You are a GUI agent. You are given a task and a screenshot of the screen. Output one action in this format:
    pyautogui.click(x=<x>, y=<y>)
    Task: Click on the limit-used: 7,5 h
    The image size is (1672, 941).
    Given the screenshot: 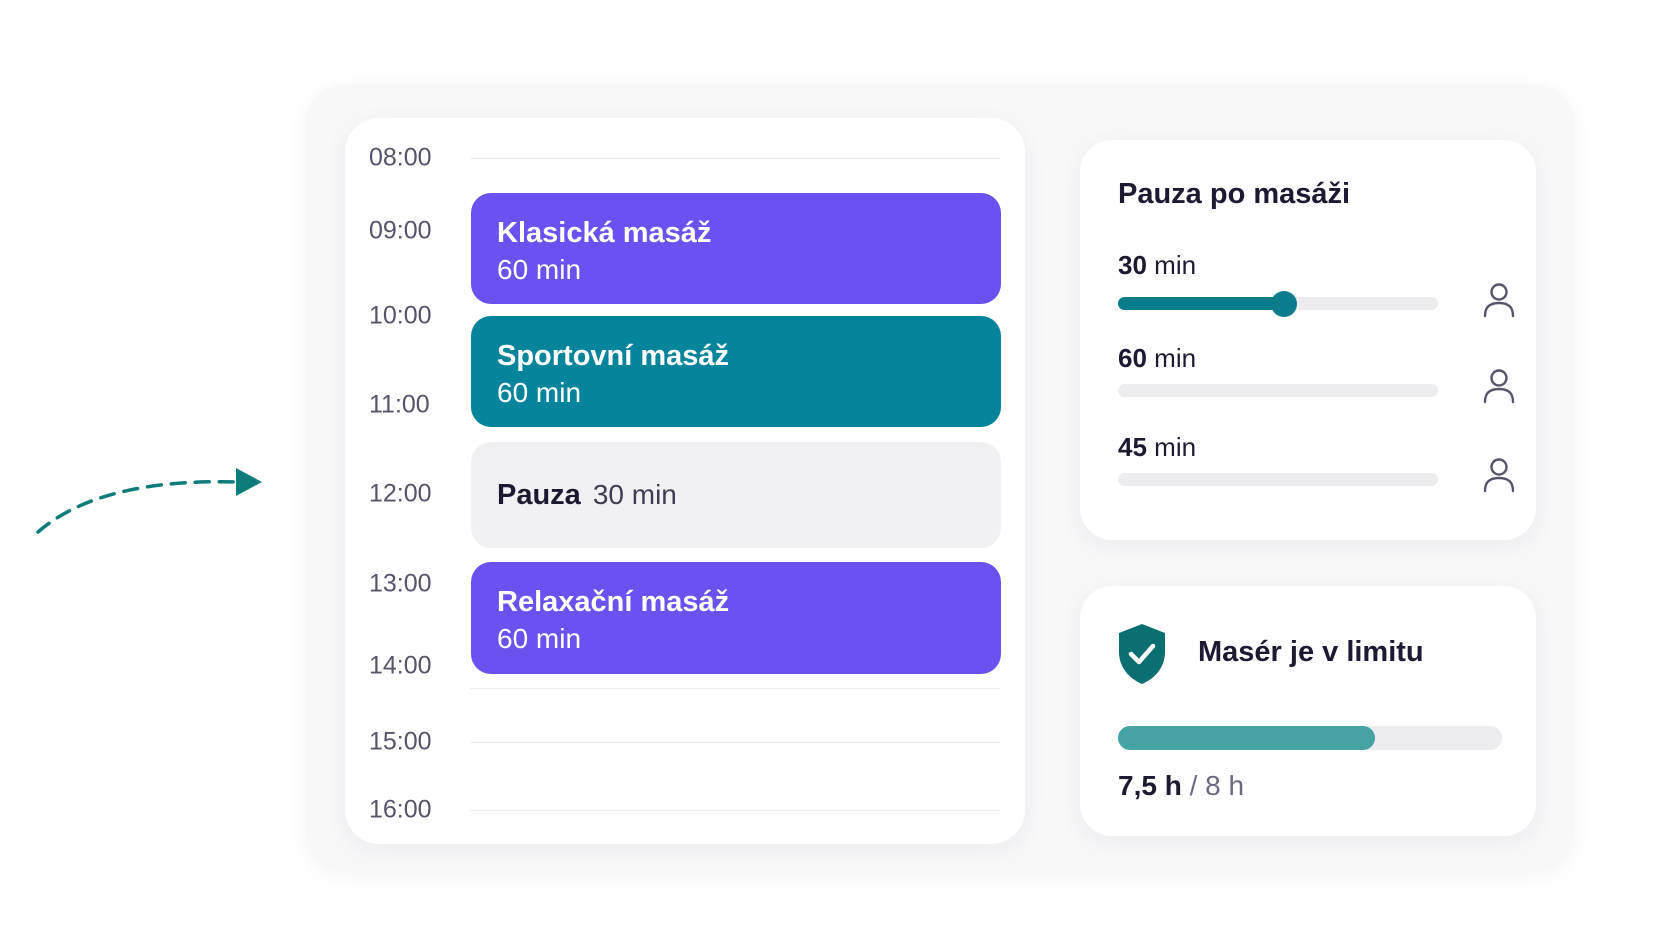 What is the action you would take?
    pyautogui.click(x=1150, y=785)
    